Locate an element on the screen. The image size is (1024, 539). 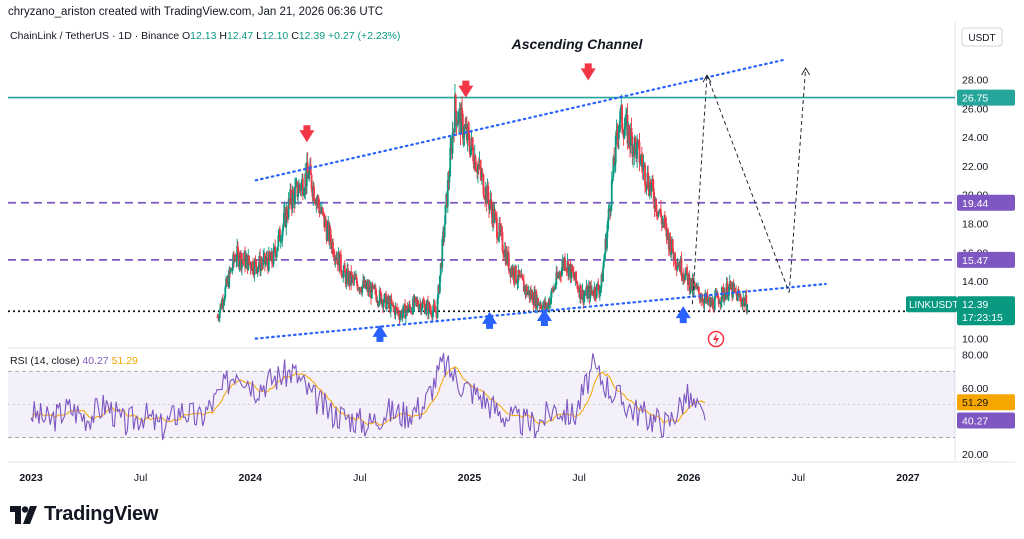
ohlc-high: 12.47 is located at coordinates (240, 36).